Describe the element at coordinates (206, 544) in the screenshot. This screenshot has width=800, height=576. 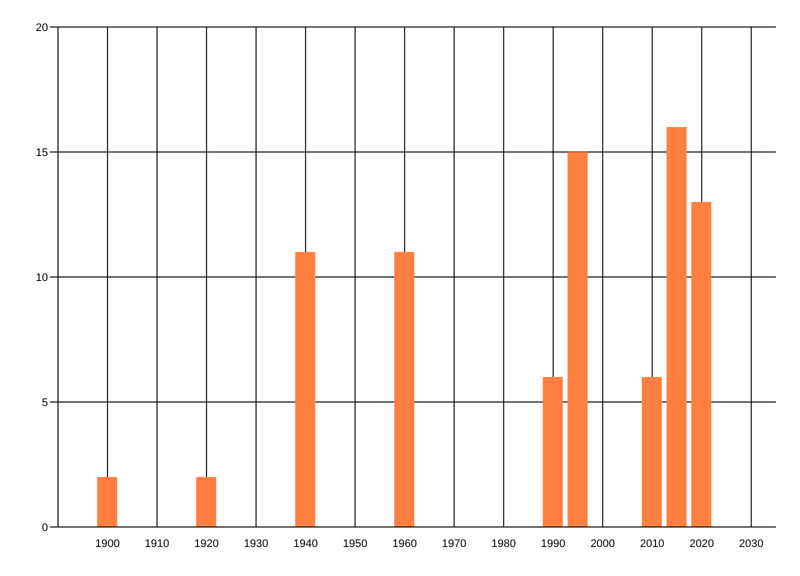
I see `x-tick-label: 1920` at that location.